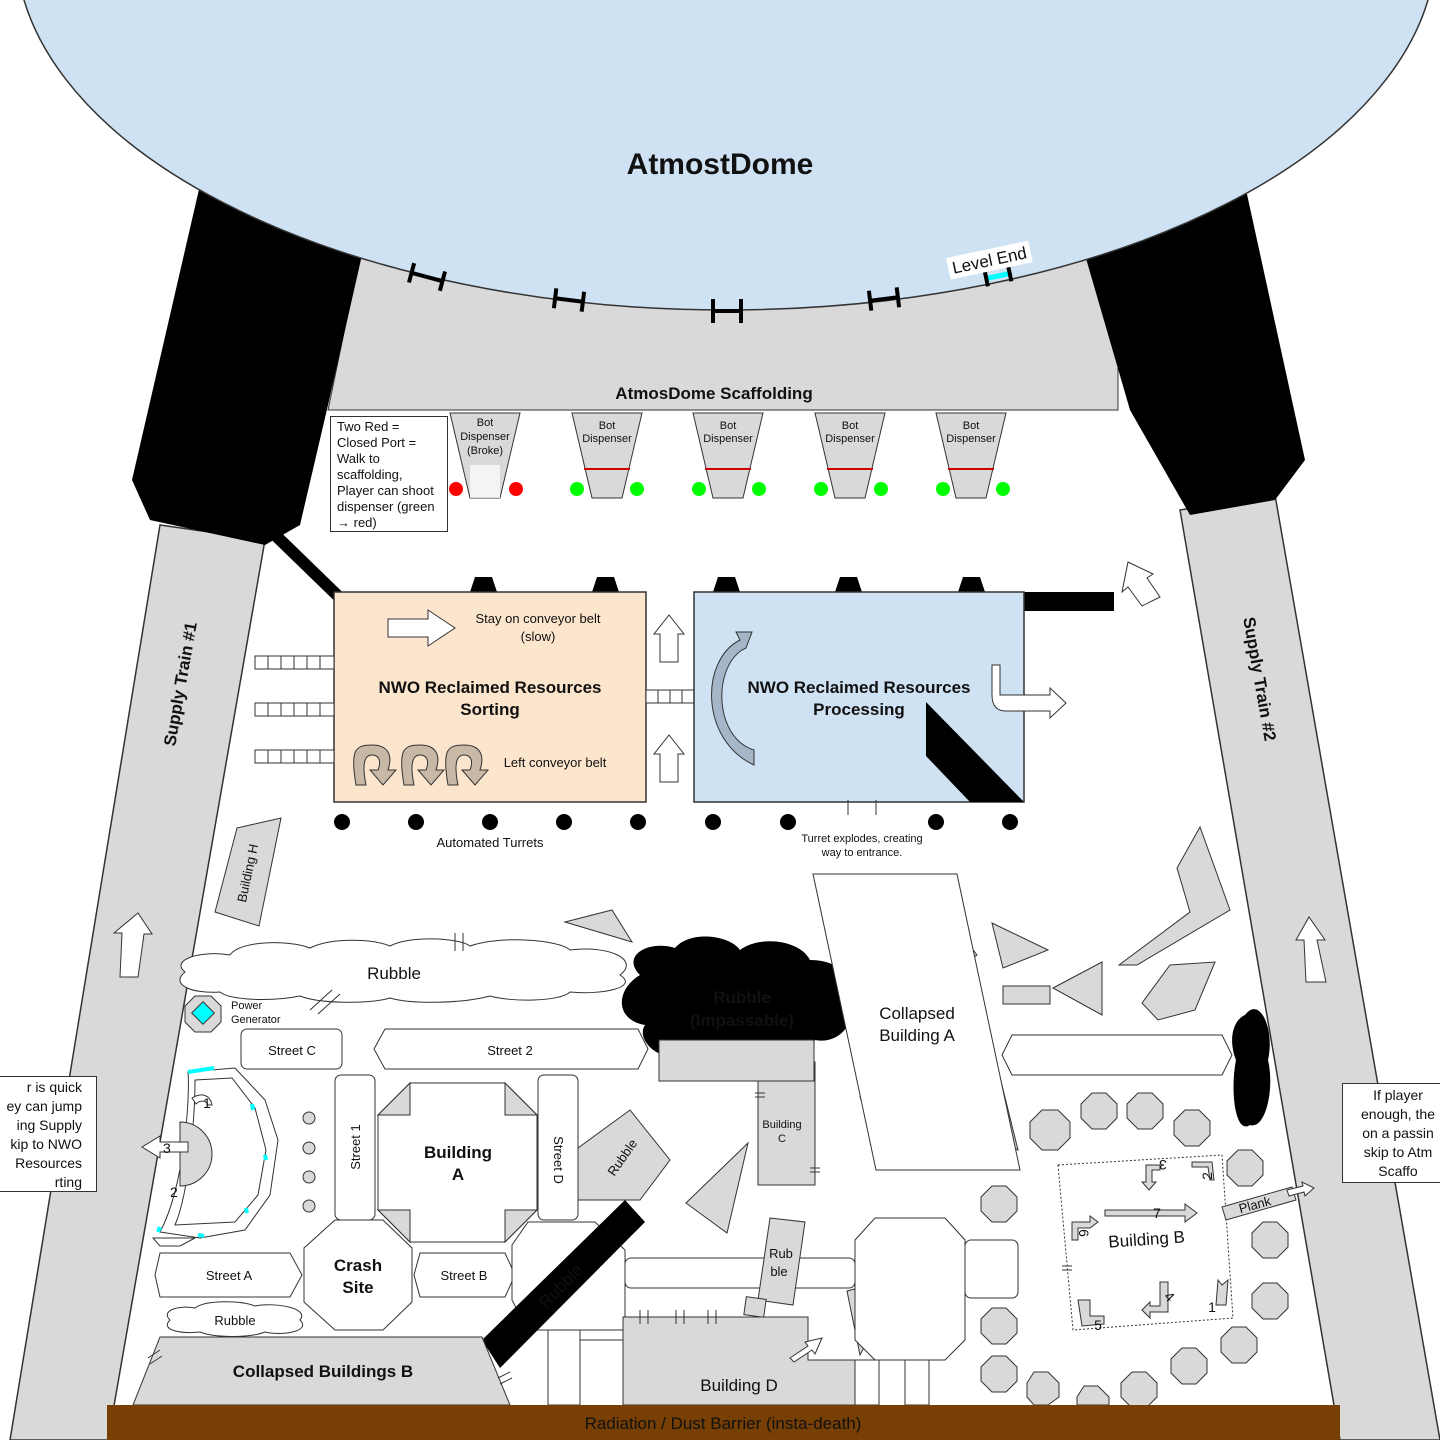 This screenshot has height=1440, width=1440. I want to click on left-note-line: ey can jump, so click(44, 1106).